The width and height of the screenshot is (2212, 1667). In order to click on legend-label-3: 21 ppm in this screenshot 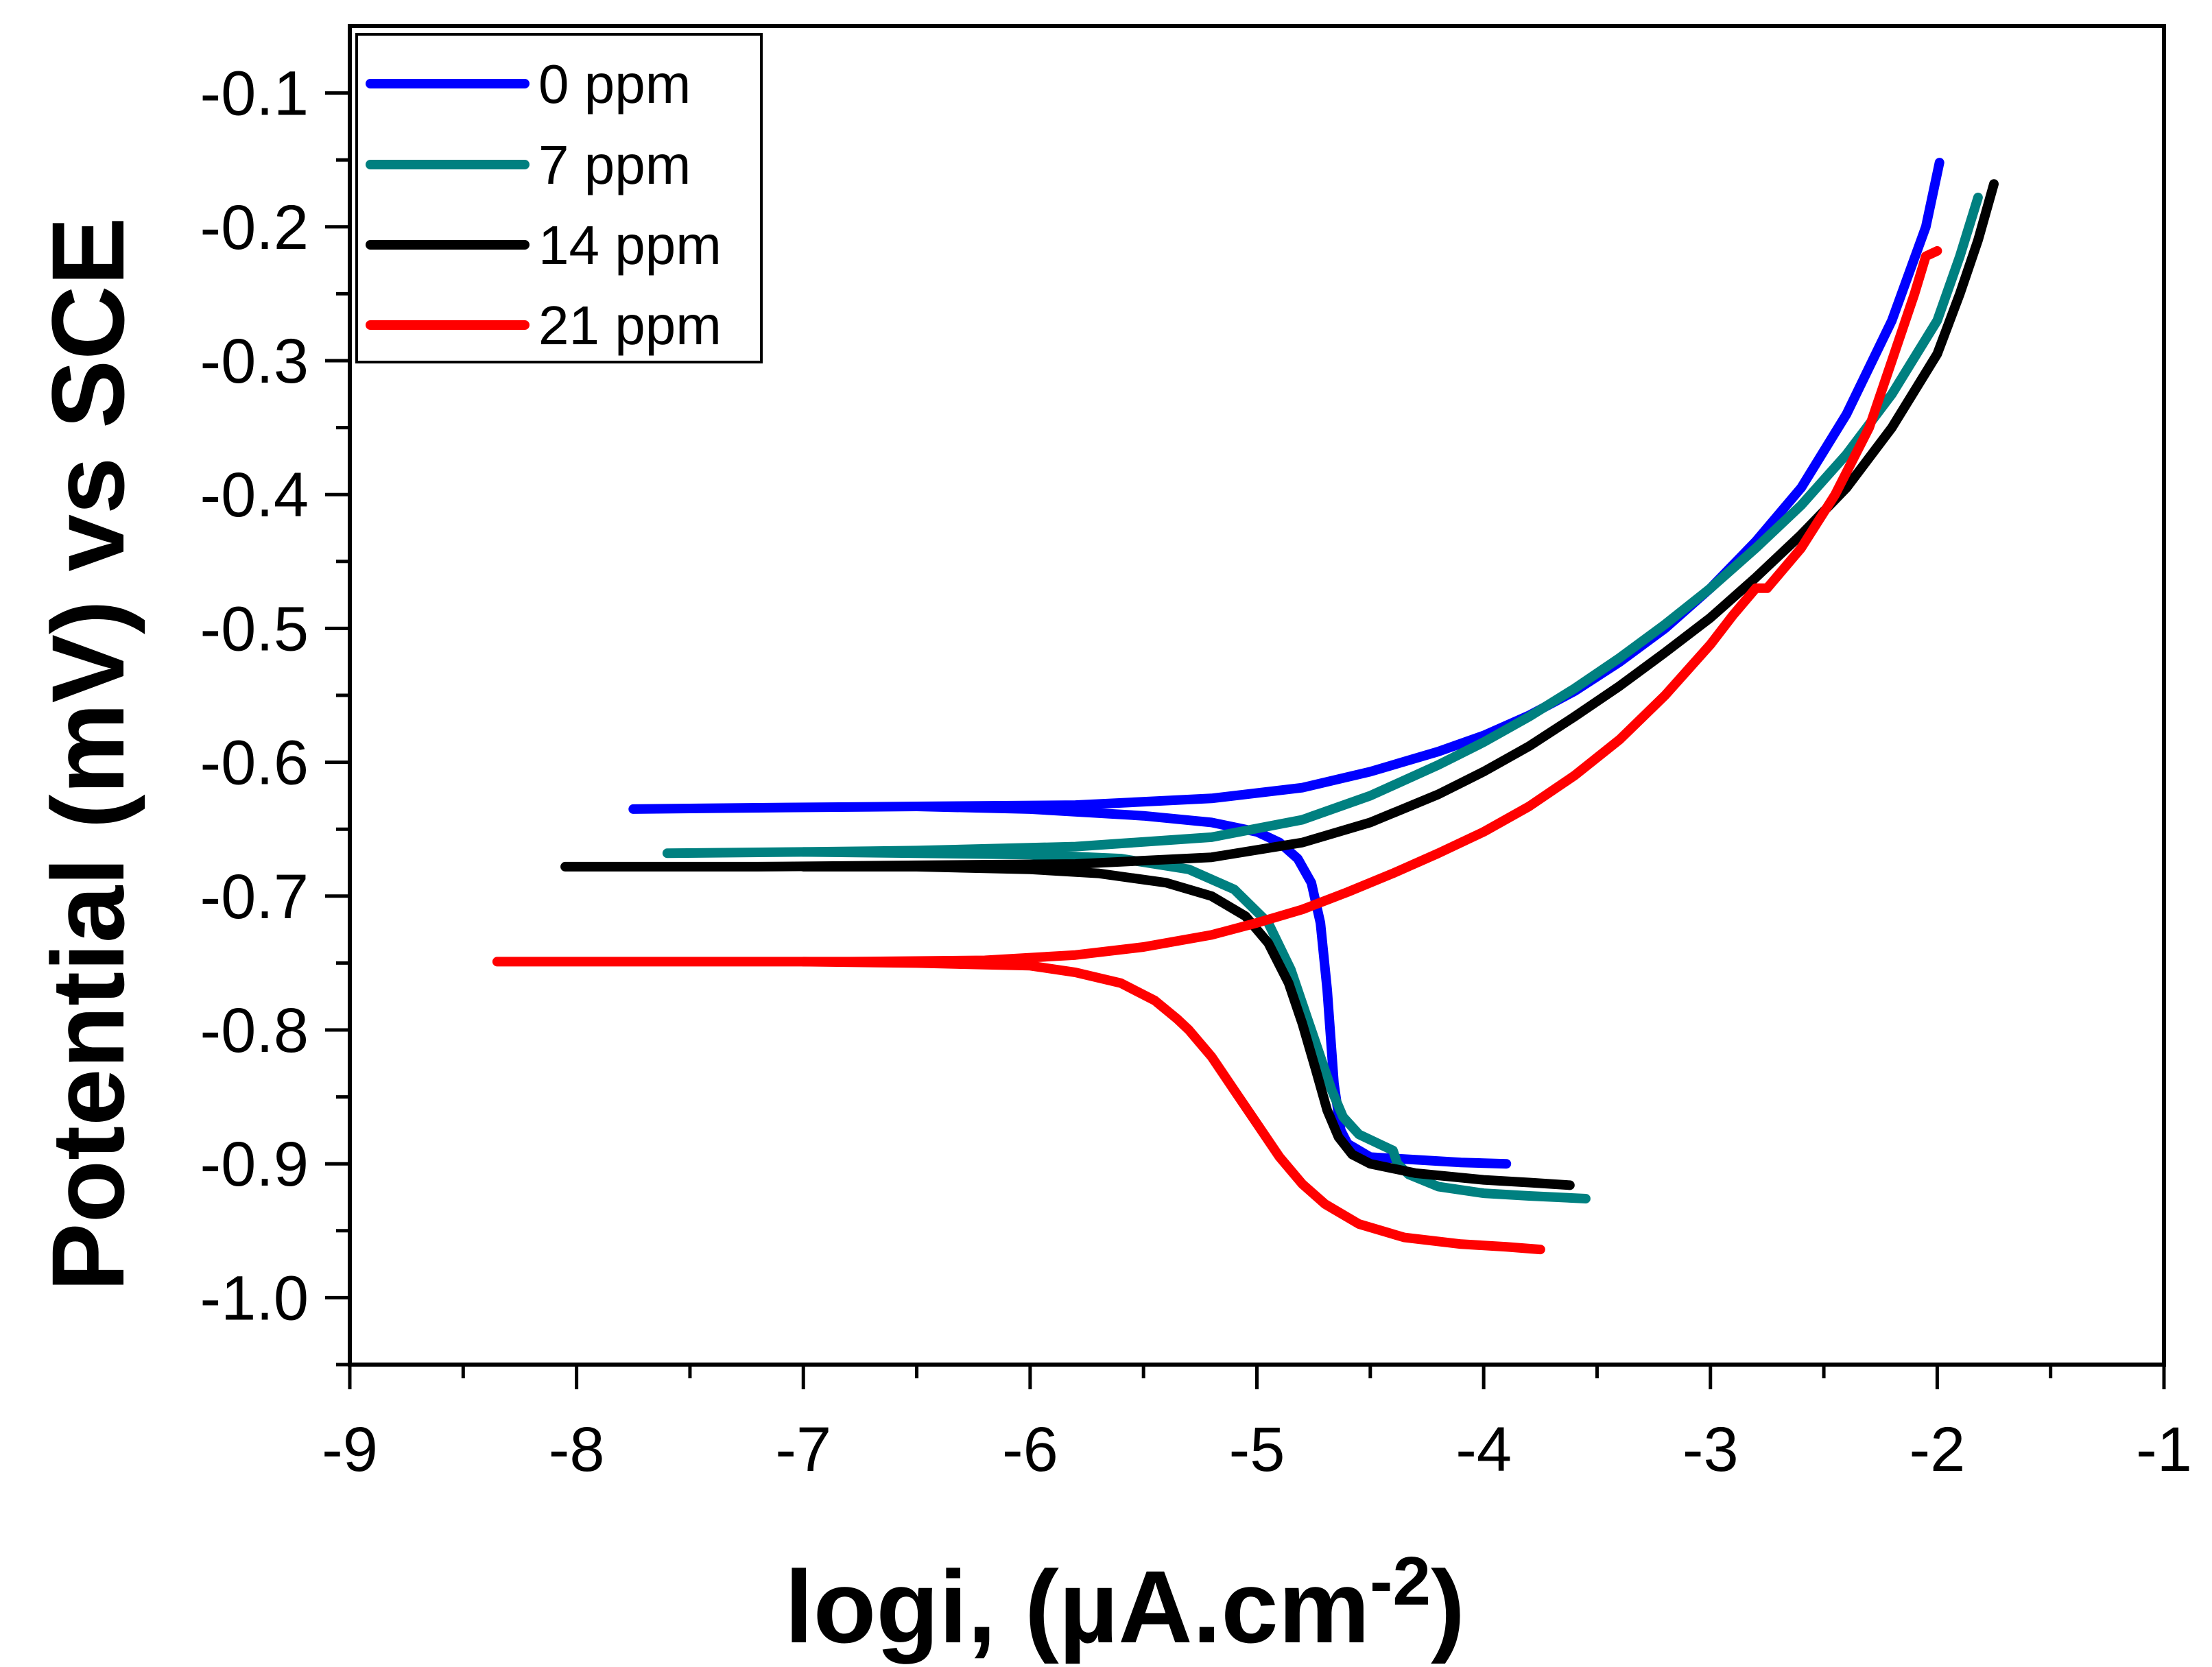, I will do `click(630, 326)`.